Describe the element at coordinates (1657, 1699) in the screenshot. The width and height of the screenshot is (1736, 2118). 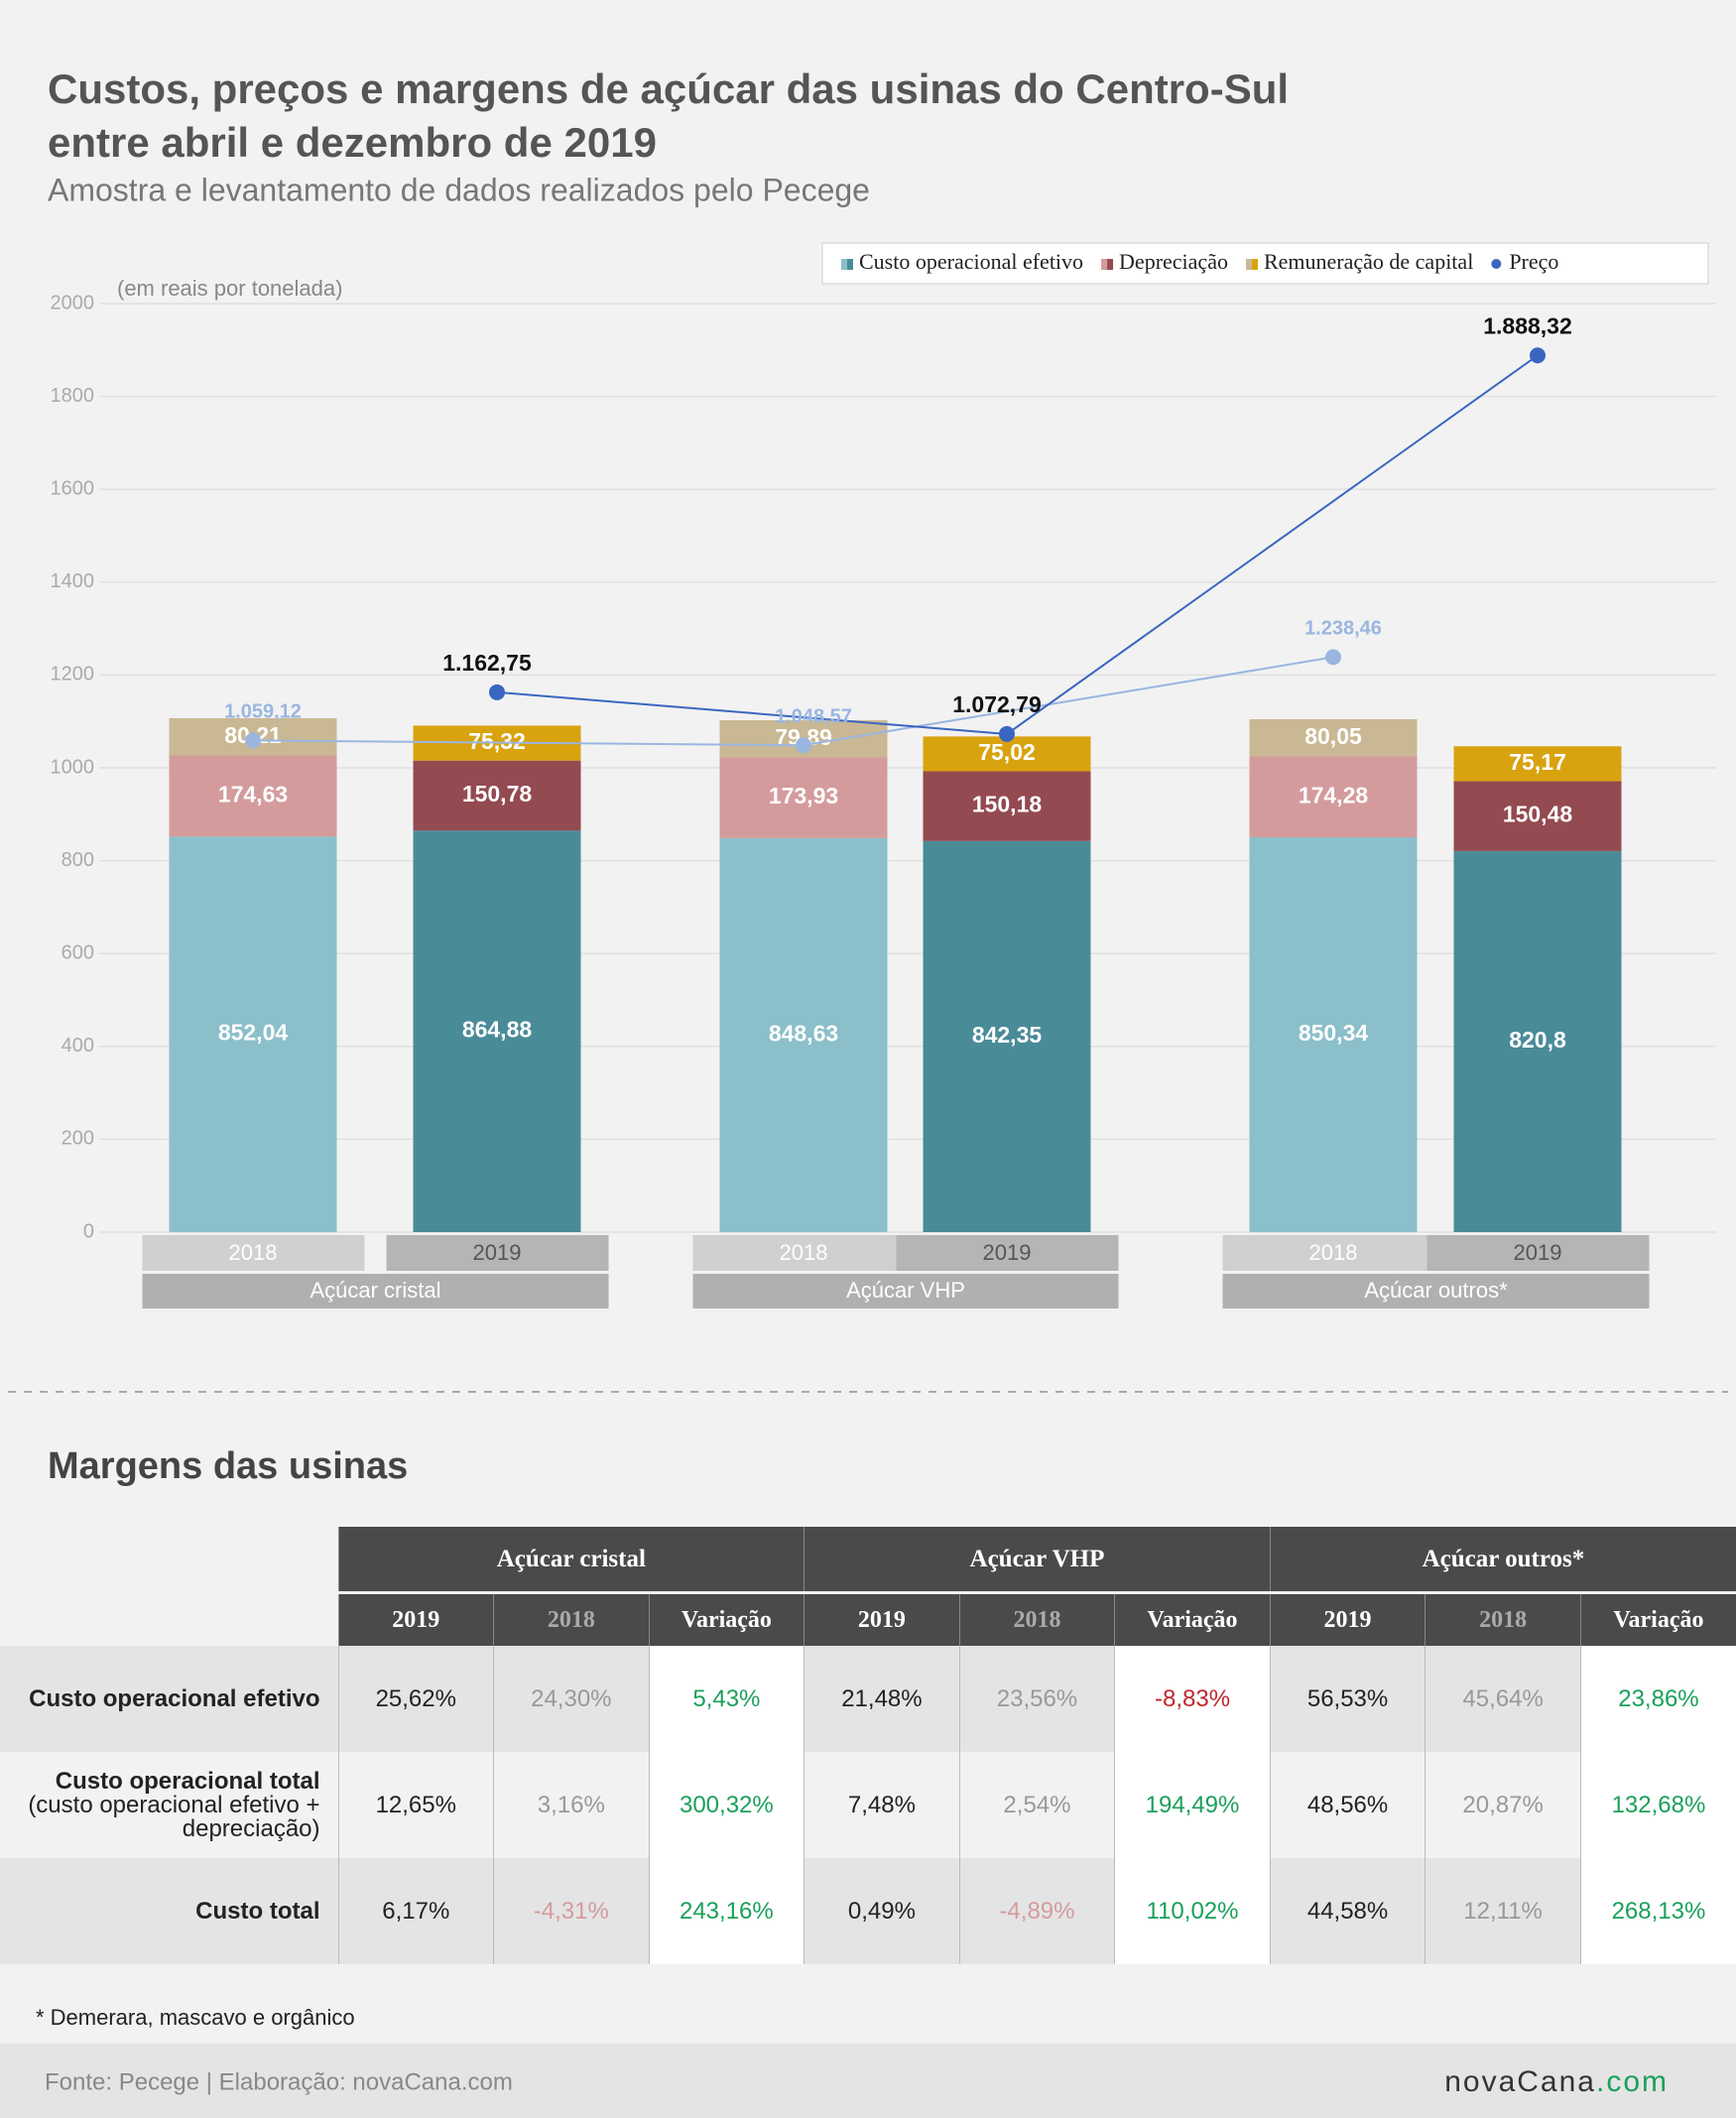
I see `table-cell: 23,86%` at that location.